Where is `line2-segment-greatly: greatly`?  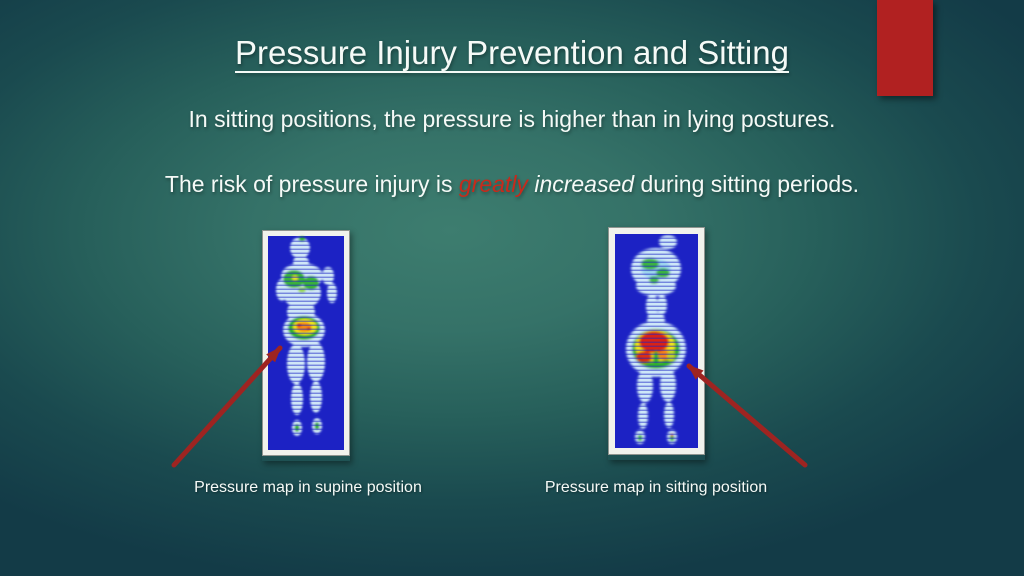
line2-segment-greatly: greatly is located at coordinates (493, 184).